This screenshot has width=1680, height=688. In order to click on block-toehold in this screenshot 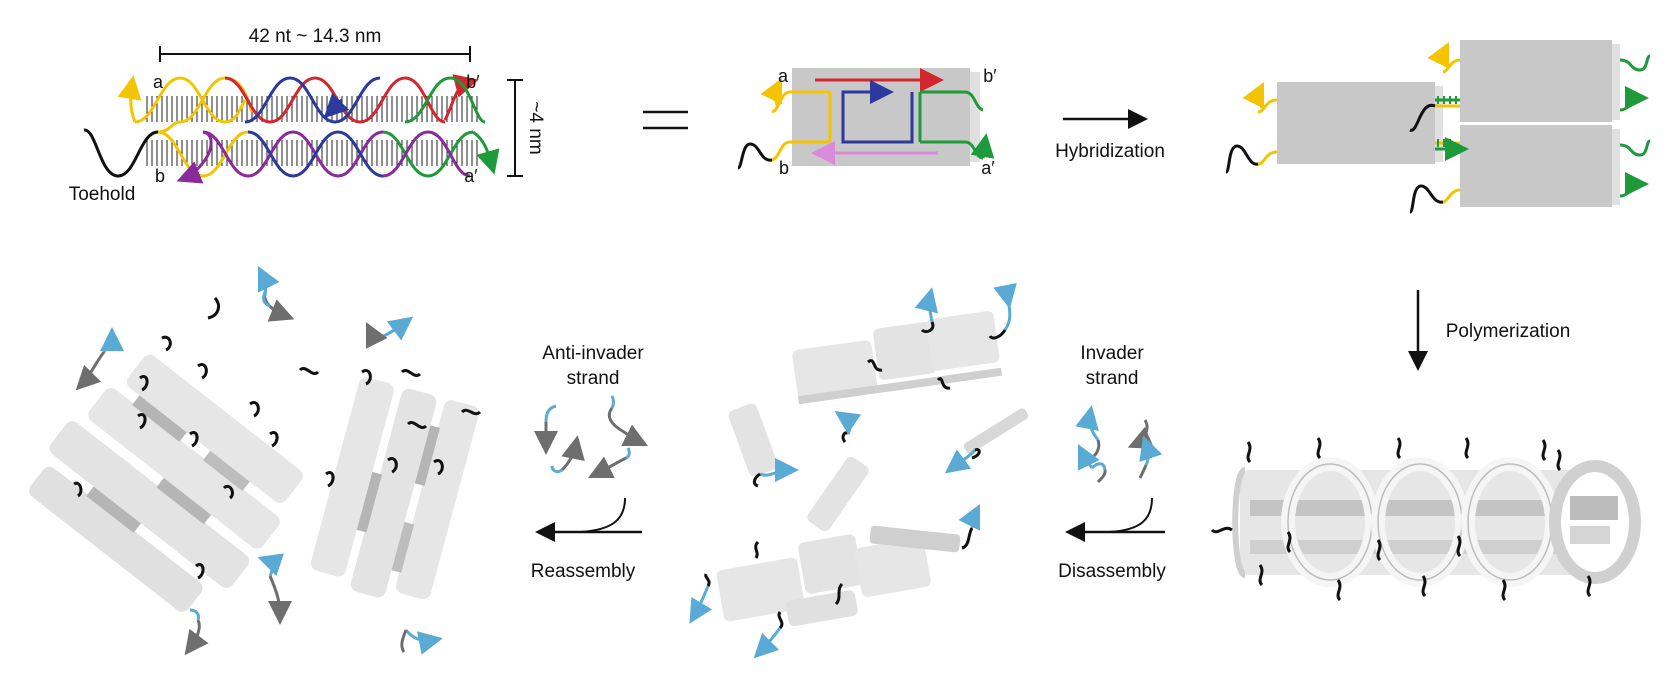, I will do `click(754, 156)`.